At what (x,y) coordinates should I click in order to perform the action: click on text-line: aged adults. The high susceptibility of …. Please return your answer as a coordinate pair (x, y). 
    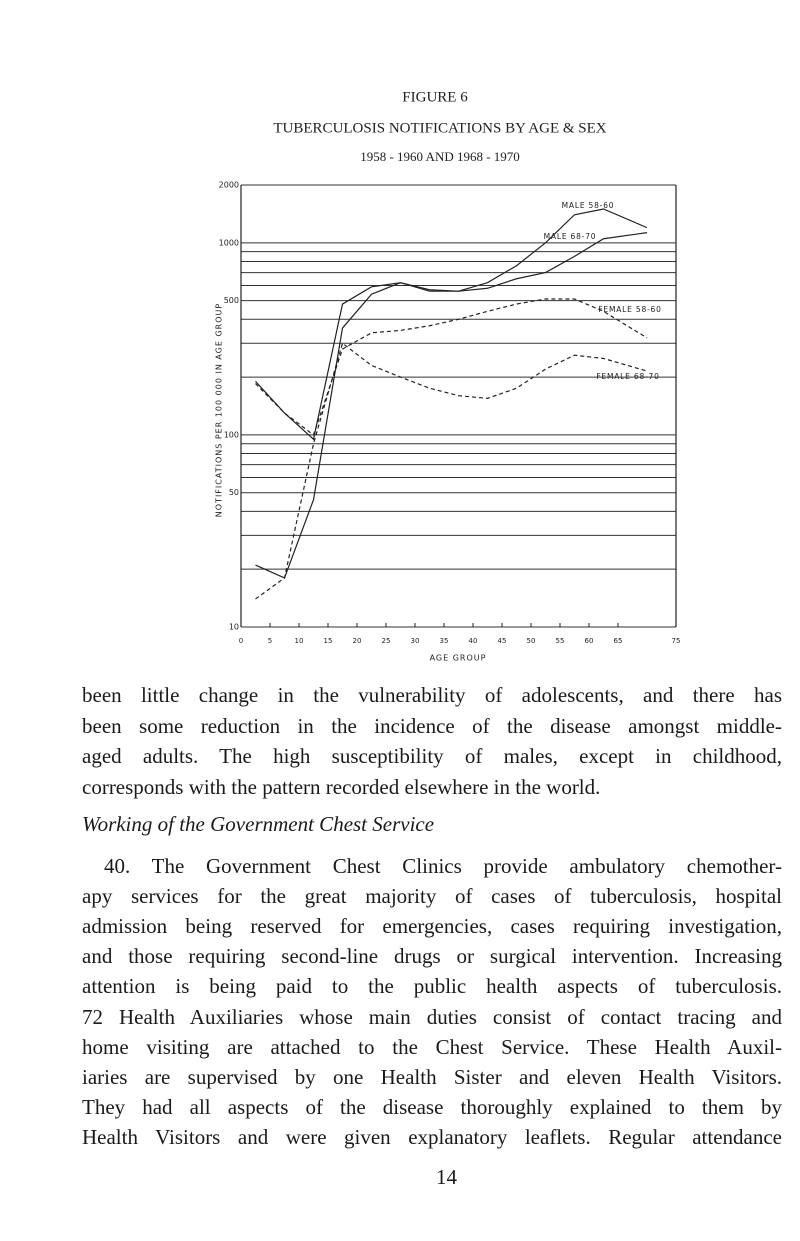
    Looking at the image, I should click on (432, 756).